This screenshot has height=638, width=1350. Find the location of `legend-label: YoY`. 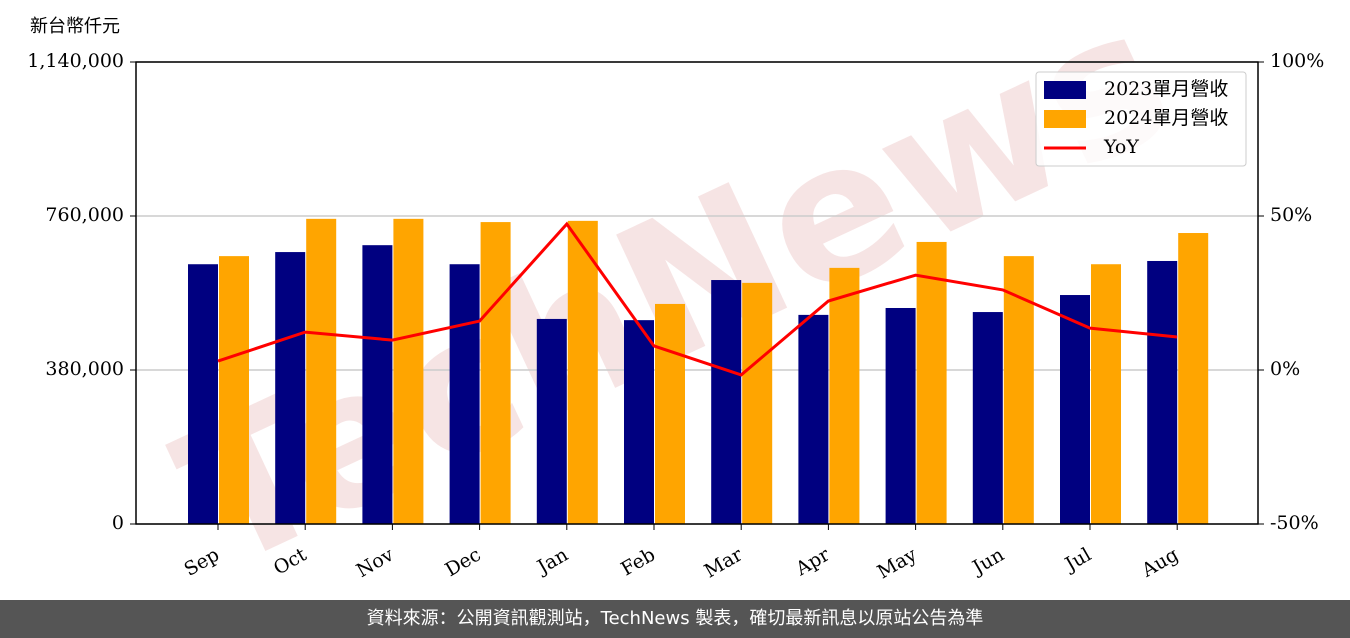

legend-label: YoY is located at coordinates (1121, 147).